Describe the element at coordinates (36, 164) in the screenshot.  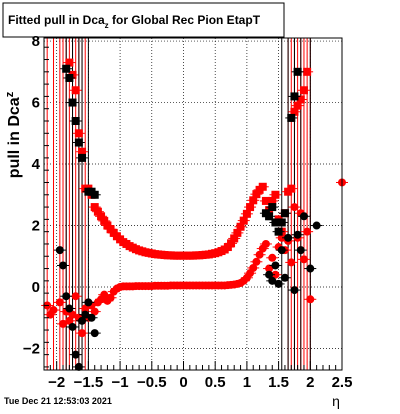
I see `y-tick-label: 4` at that location.